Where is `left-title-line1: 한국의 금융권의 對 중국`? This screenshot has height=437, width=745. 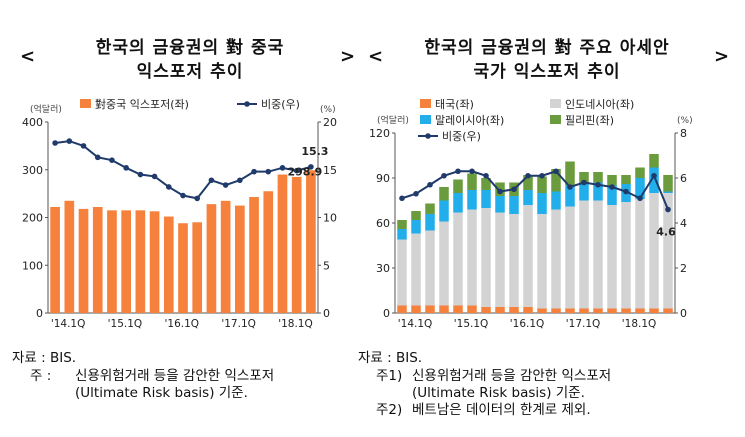
left-title-line1: 한국의 금융권의 對 중국 is located at coordinates (190, 48).